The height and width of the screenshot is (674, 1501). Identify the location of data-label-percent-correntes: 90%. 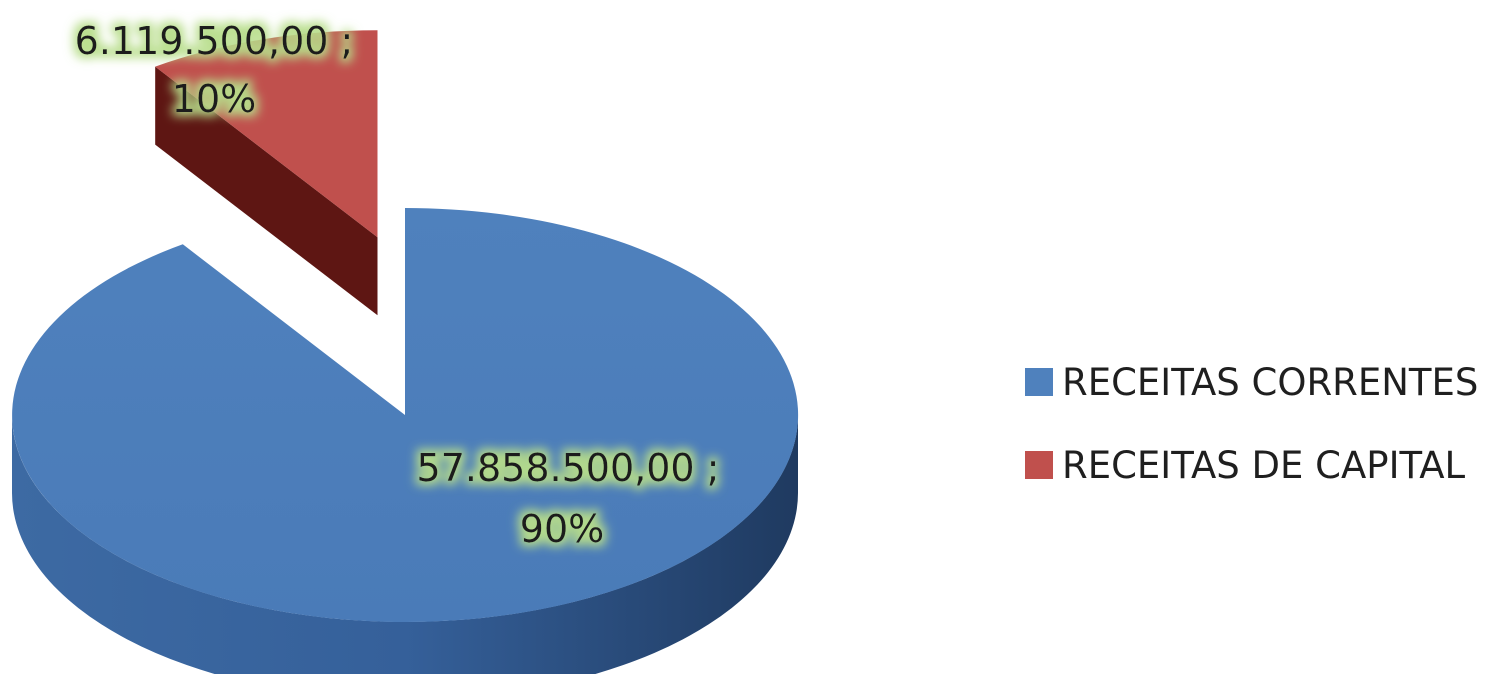
(562, 529).